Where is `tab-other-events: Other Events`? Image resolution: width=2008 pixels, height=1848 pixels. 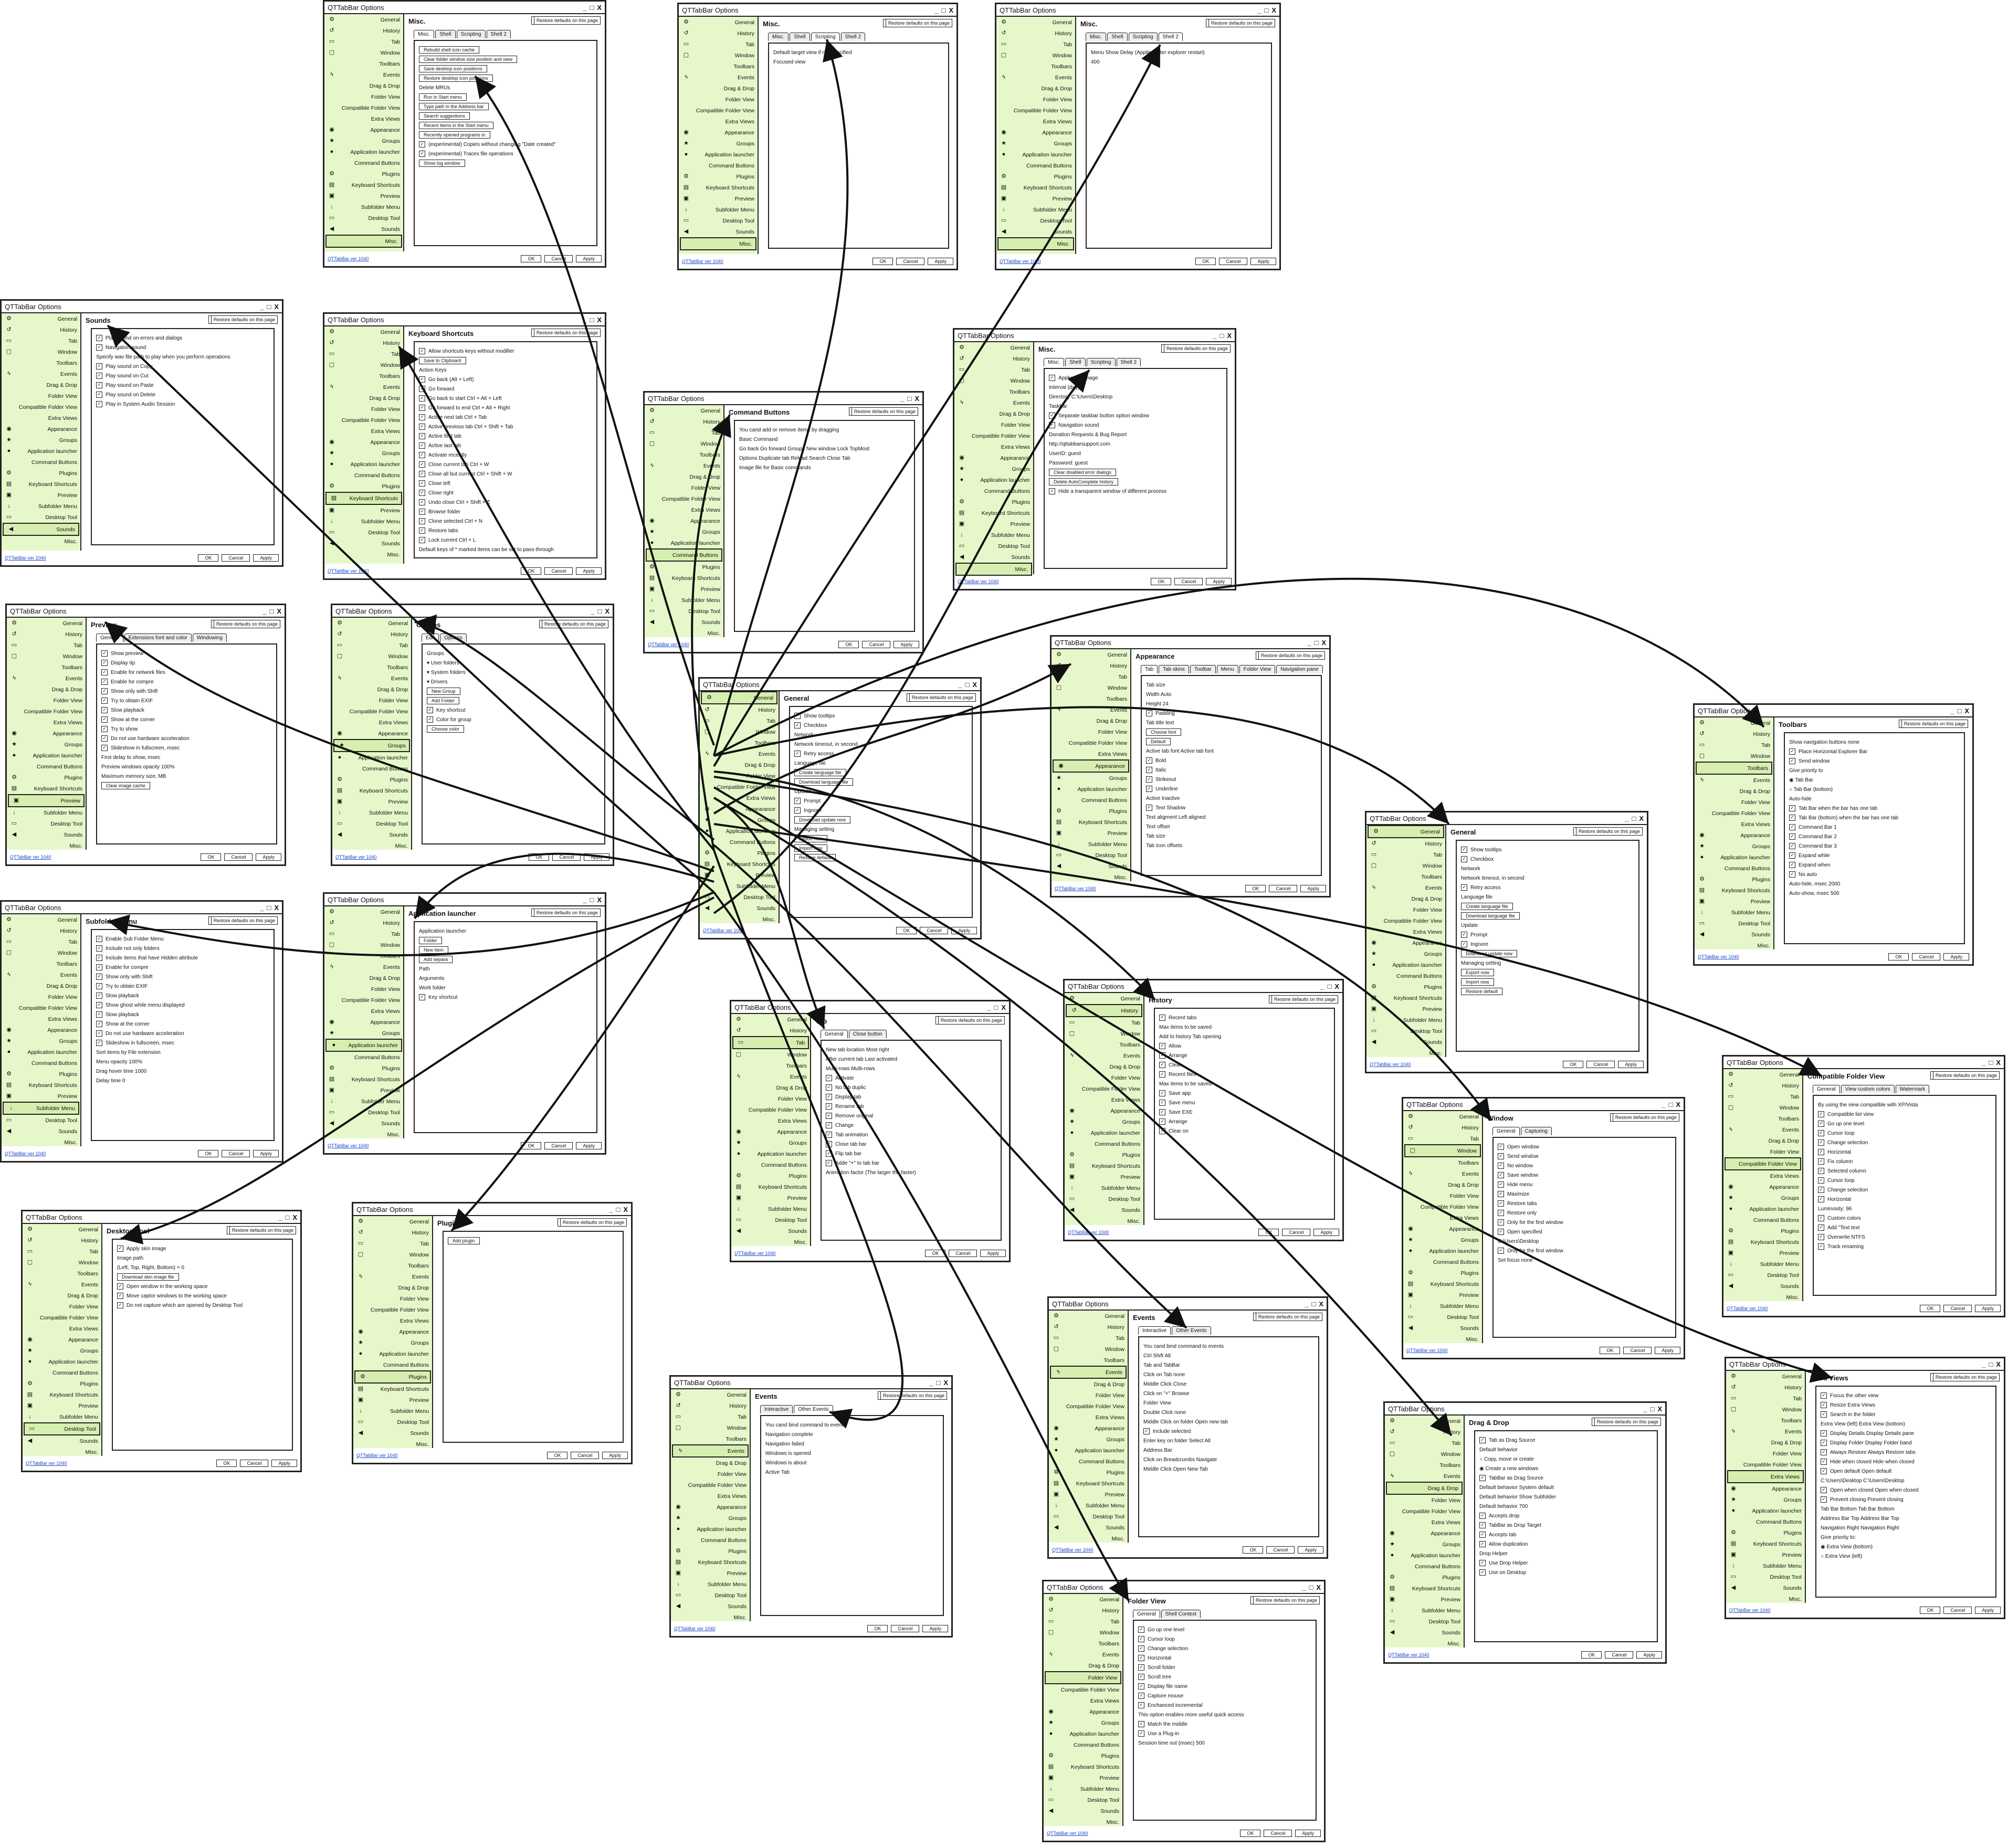
tab-other-events: Other Events is located at coordinates (1191, 1331).